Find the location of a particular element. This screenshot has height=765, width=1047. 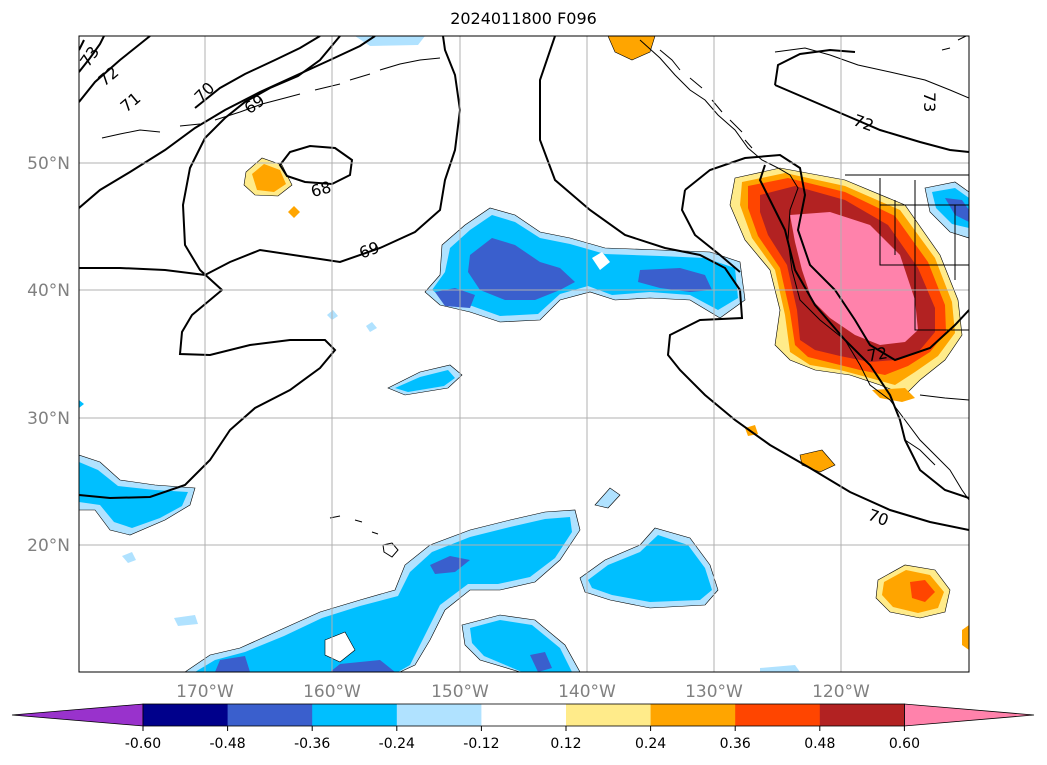

colorbar-tick-label: -0.24 is located at coordinates (397, 744).